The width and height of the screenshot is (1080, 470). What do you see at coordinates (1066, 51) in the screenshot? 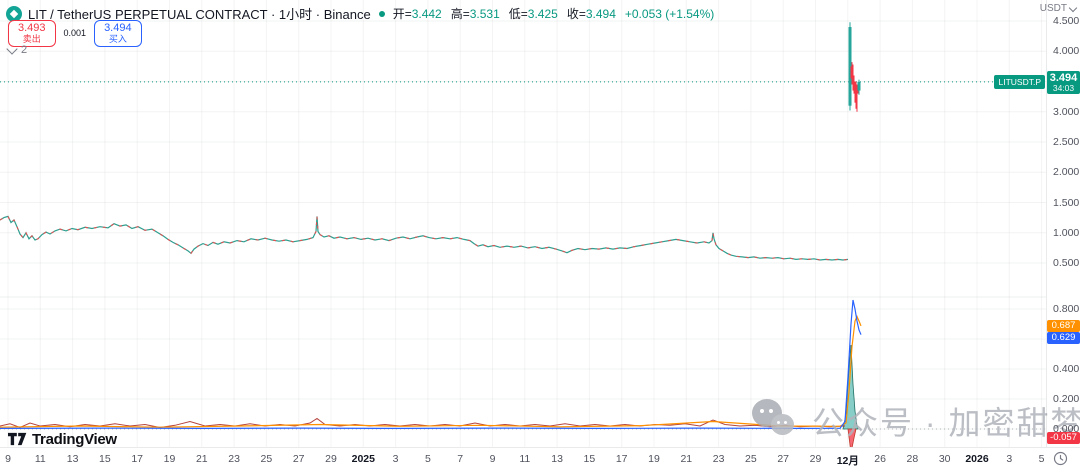
I see `price-tick-label: 4.000` at bounding box center [1066, 51].